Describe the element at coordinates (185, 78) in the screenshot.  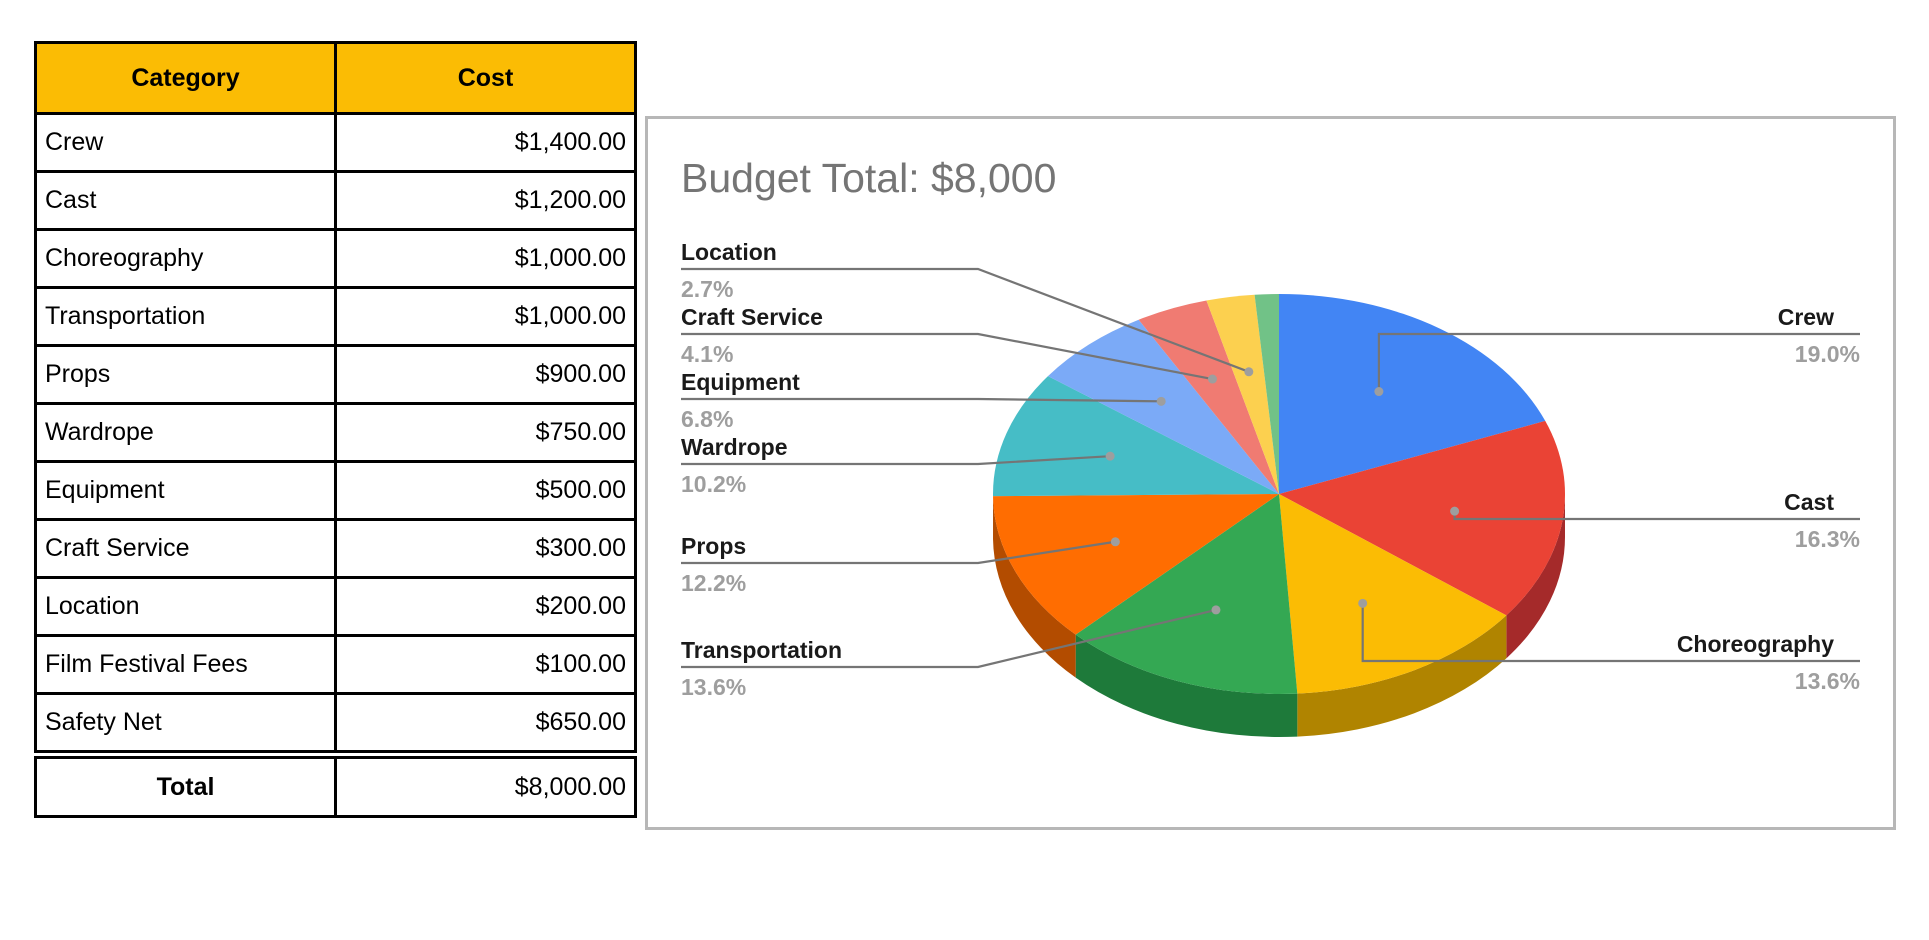
I see `header-category: Category` at that location.